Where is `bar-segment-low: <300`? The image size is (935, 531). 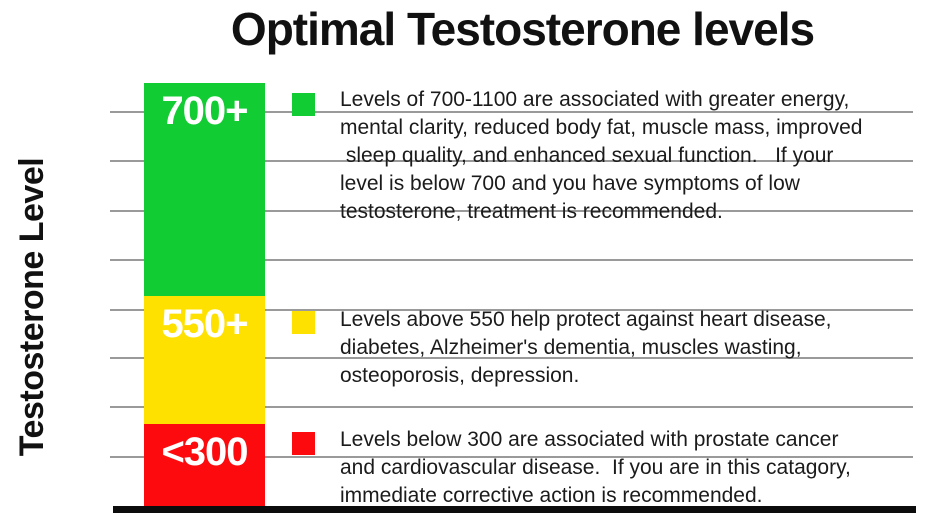 bar-segment-low: <300 is located at coordinates (204, 465).